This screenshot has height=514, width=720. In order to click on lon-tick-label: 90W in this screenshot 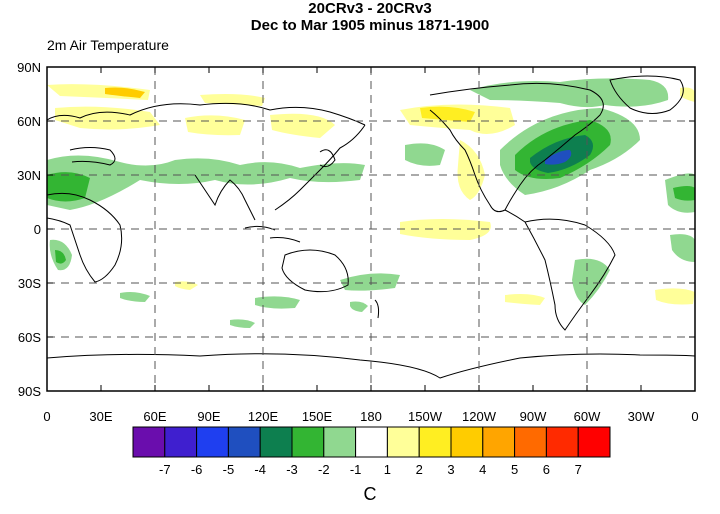, I will do `click(533, 416)`.